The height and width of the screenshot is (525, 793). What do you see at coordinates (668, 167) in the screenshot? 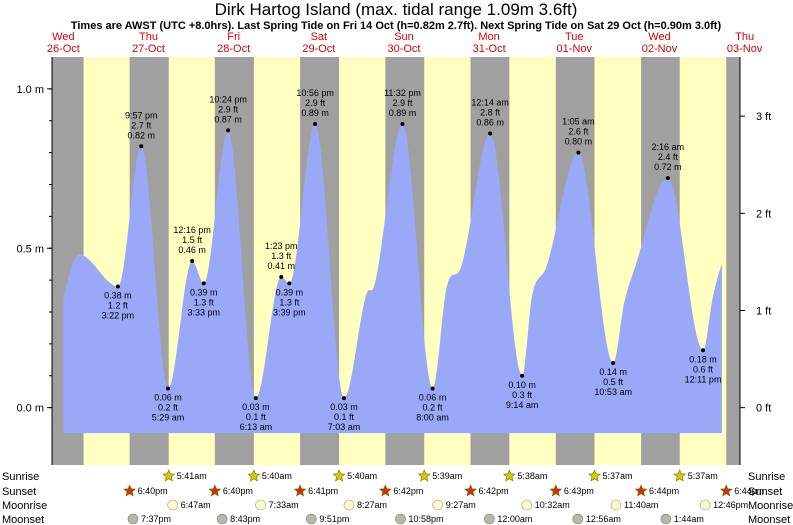
I see `high-tide-label: 0.72 m` at bounding box center [668, 167].